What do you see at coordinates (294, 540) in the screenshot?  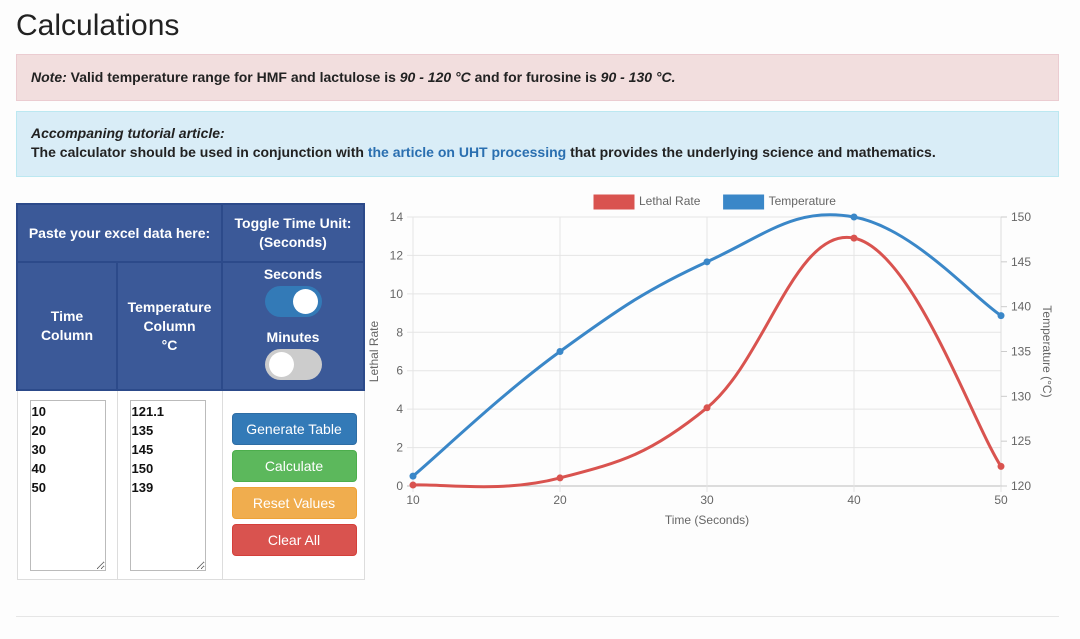 I see `clear-all-button: Clear All` at bounding box center [294, 540].